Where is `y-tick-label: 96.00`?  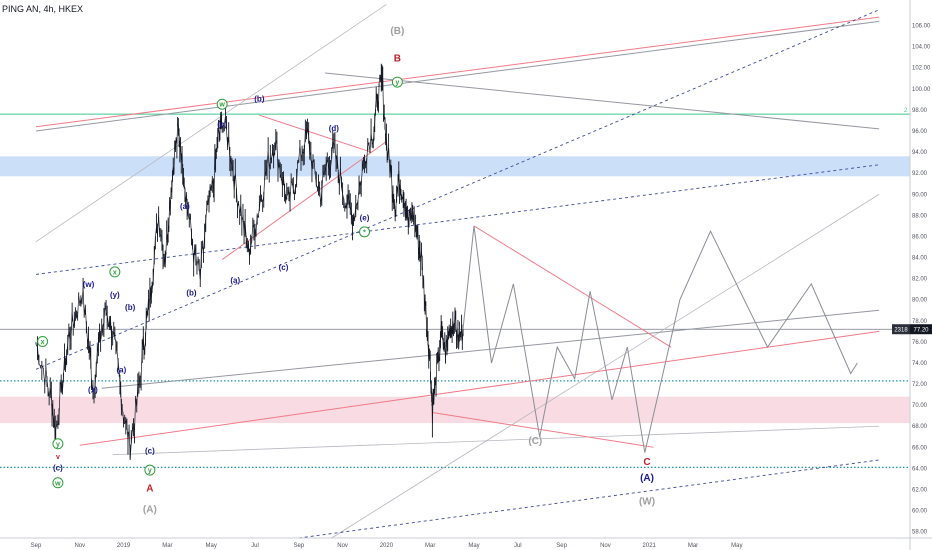
y-tick-label: 96.00 is located at coordinates (920, 132).